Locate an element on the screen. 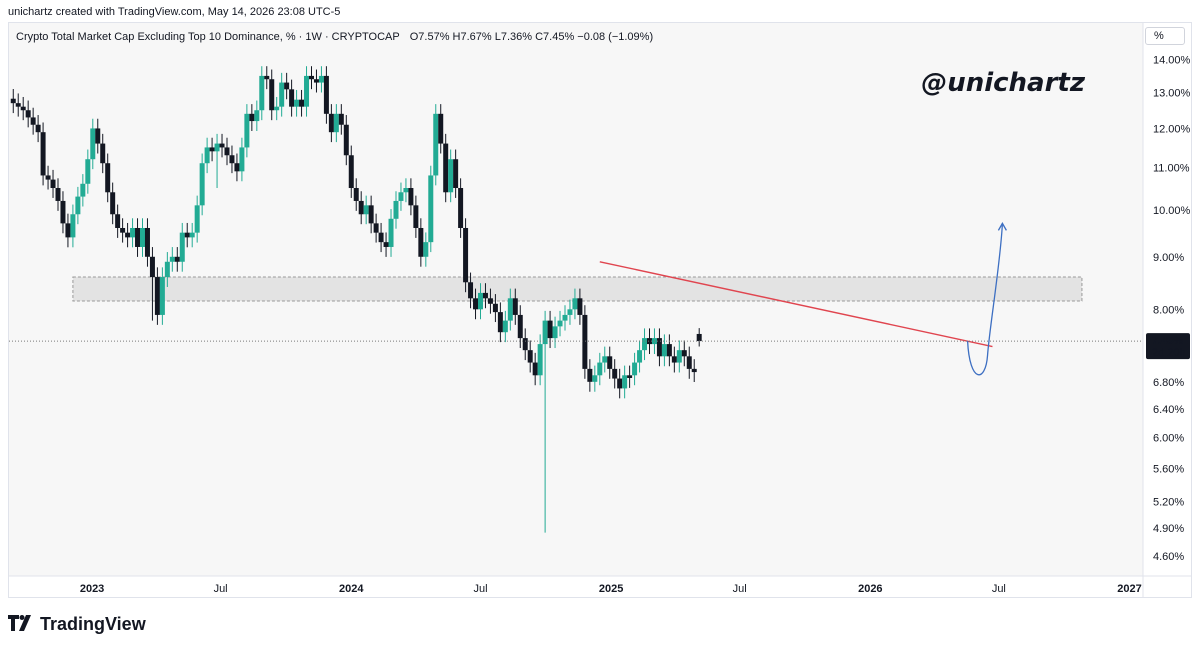  price-axis-label: 6.80% is located at coordinates (1168, 383).